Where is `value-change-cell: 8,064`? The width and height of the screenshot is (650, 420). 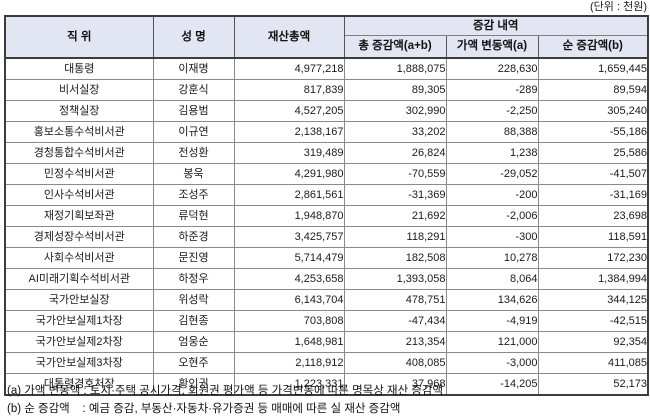 value-change-cell: 8,064 is located at coordinates (492, 279).